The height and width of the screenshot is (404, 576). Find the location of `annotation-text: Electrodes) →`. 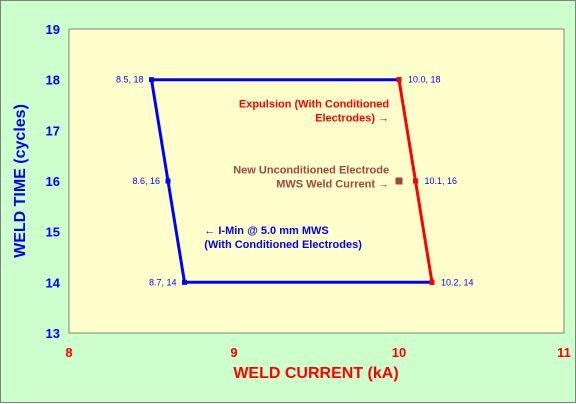

annotation-text: Electrodes) → is located at coordinates (352, 119).